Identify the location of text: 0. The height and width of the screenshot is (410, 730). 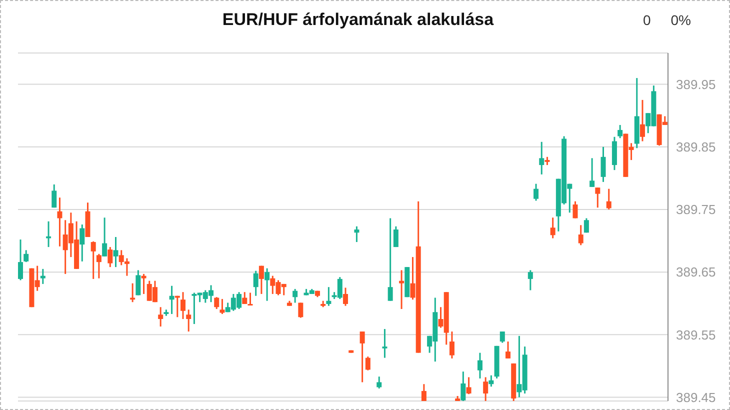
(646, 20).